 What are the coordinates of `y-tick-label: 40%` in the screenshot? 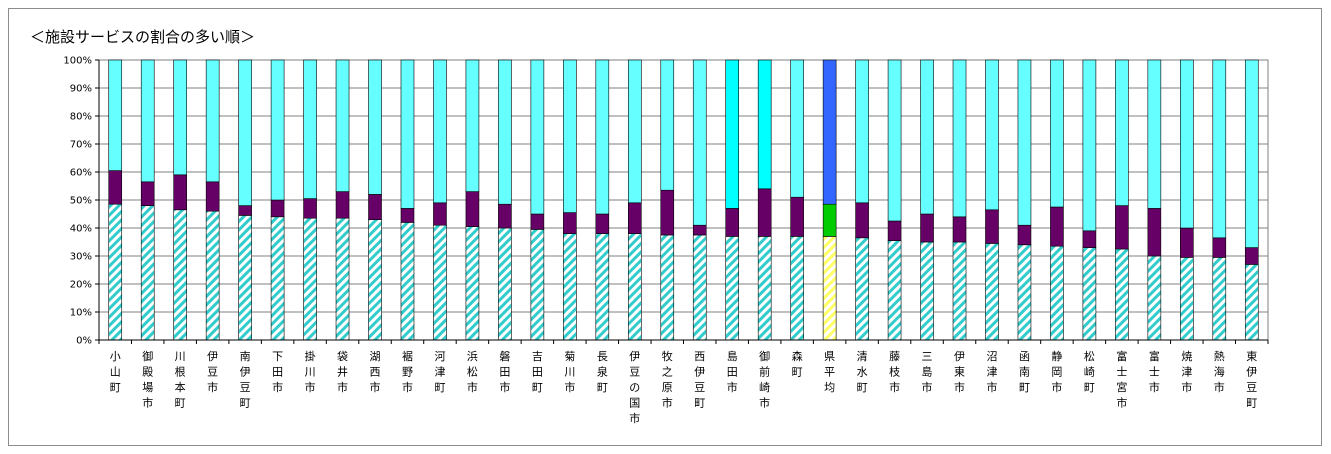 It's located at (81, 229).